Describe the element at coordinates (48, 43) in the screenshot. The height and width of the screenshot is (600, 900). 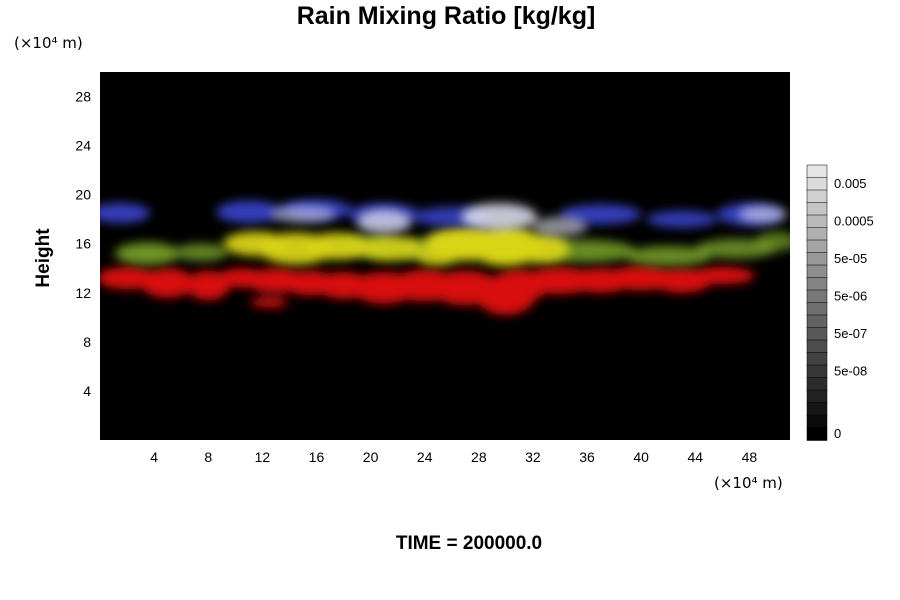
I see `y-axis-unit: (×10⁴ m)` at that location.